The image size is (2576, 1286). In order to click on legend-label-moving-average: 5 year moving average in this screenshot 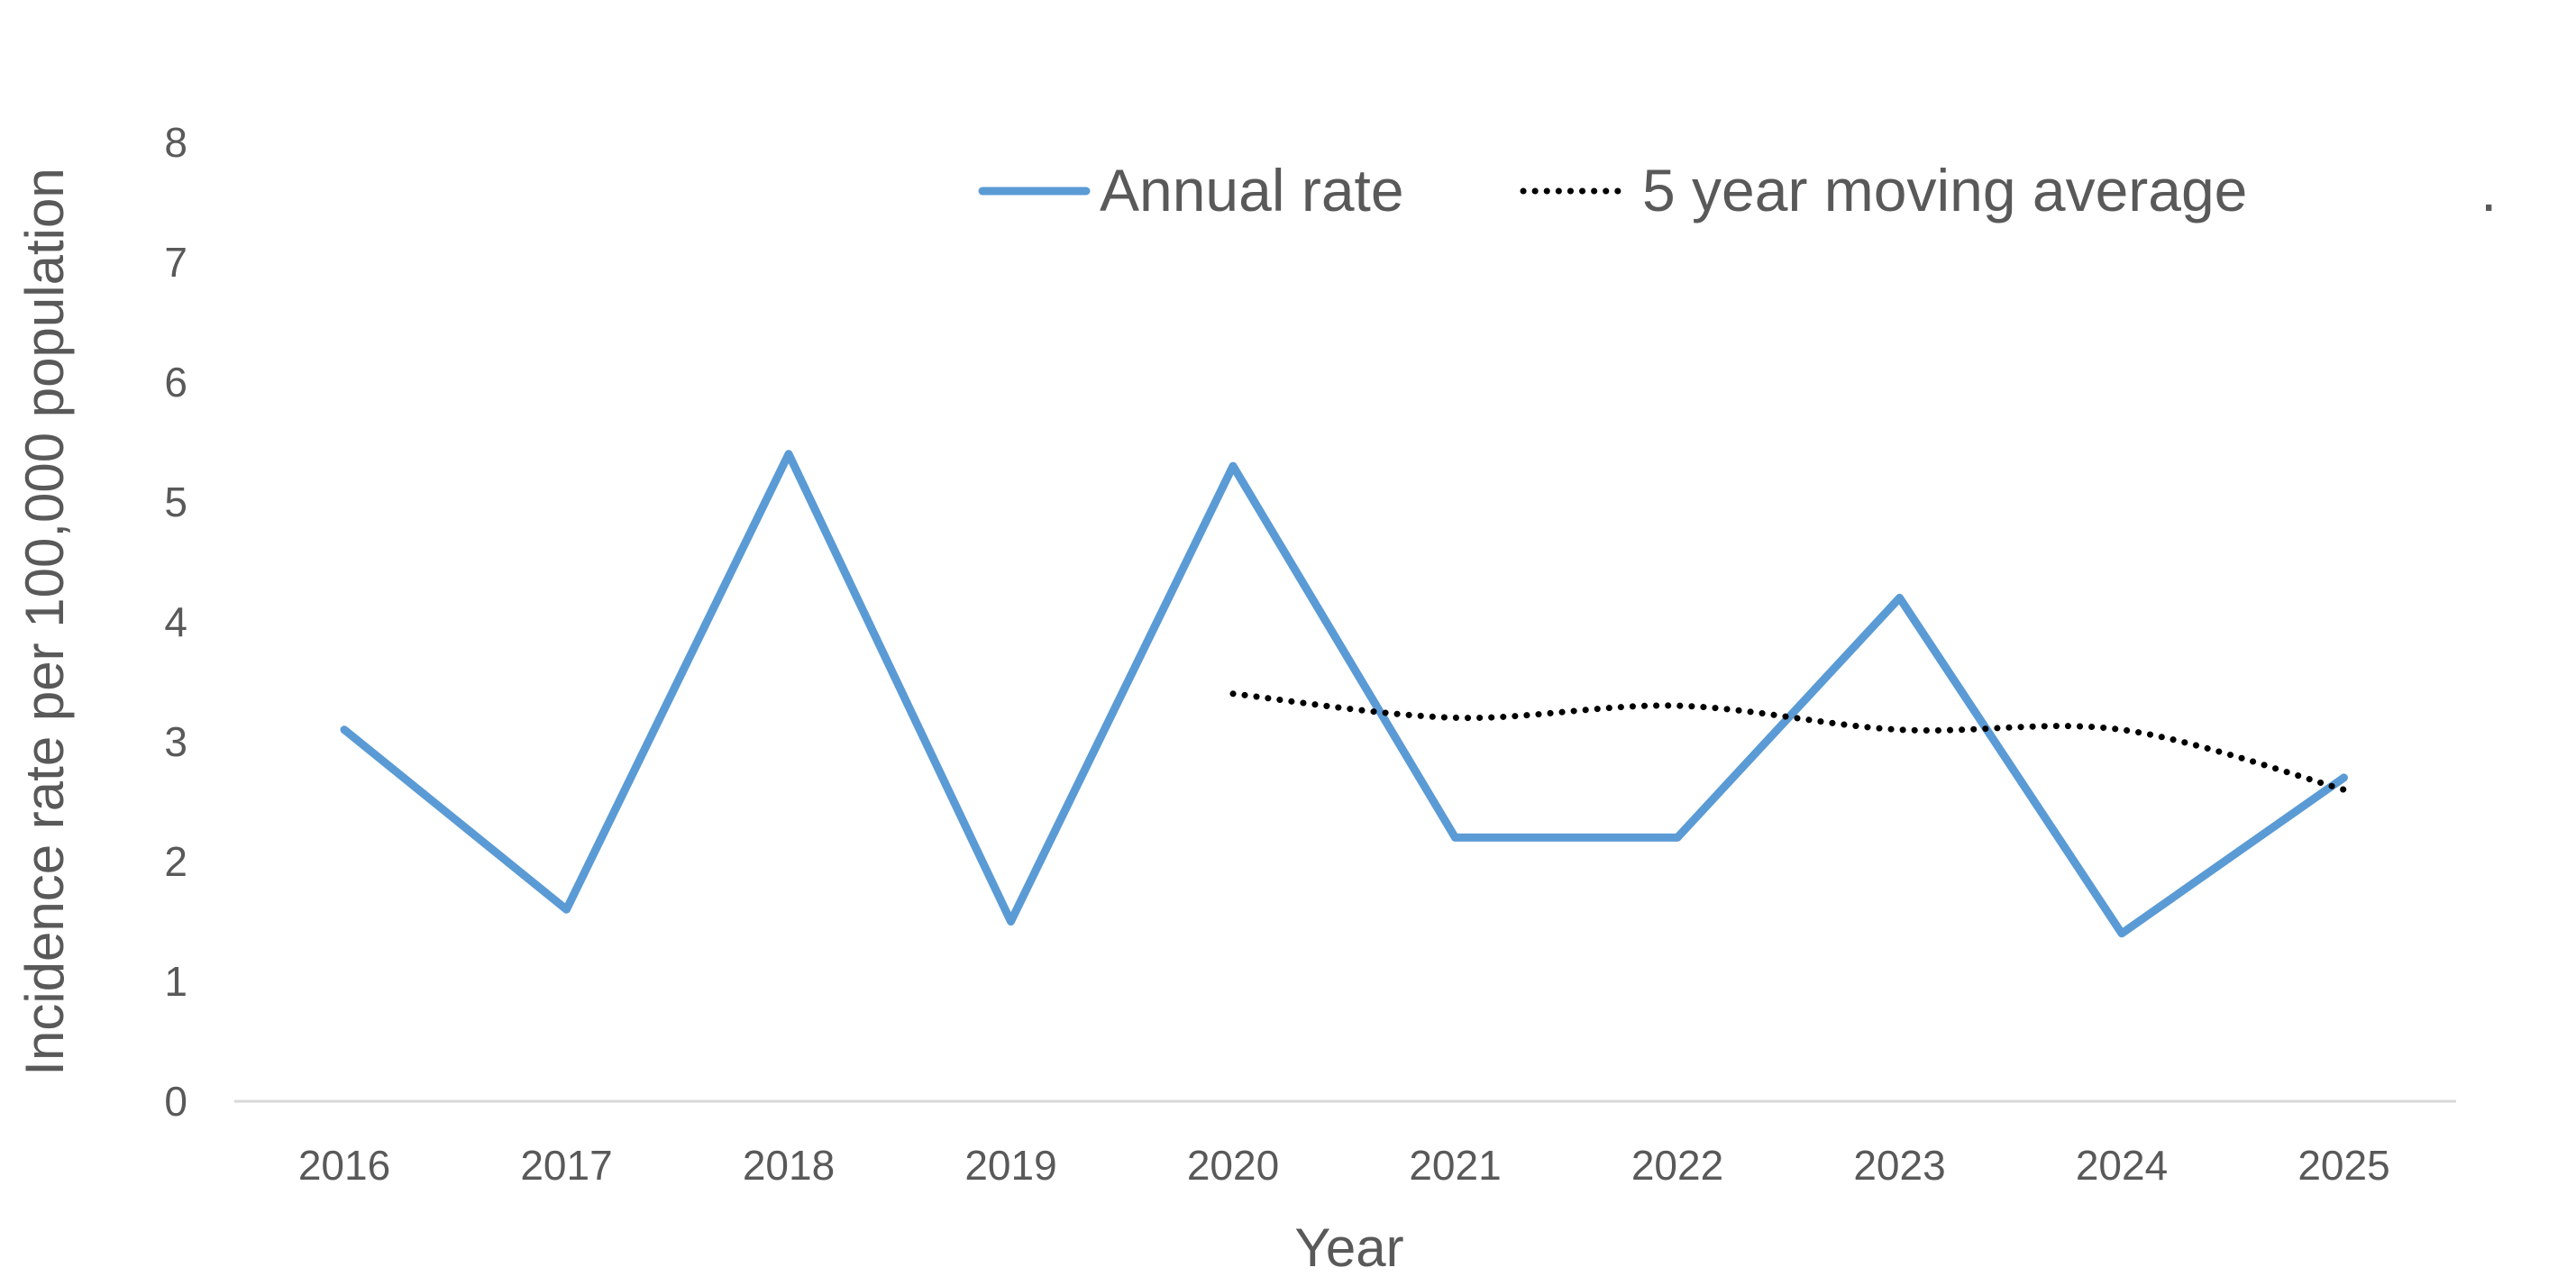, I will do `click(1944, 190)`.